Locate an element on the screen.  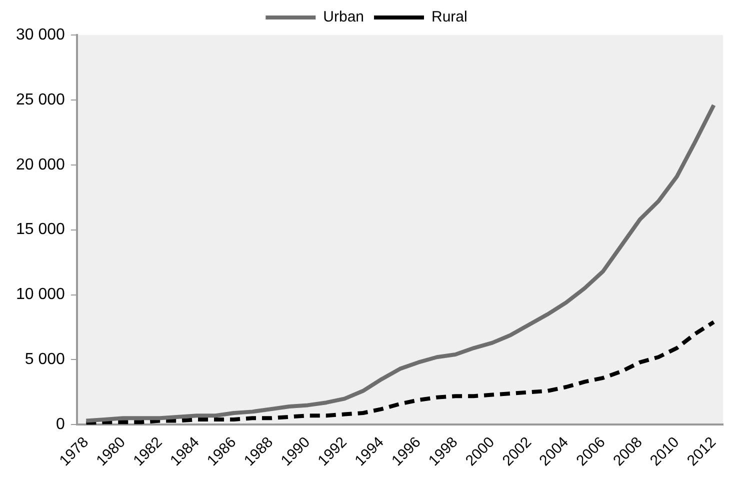
y-tick-label: 20 000 is located at coordinates (41, 165).